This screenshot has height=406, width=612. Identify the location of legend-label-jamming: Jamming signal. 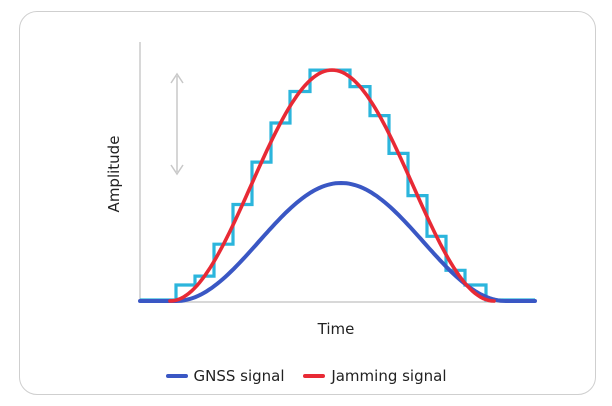
(389, 376).